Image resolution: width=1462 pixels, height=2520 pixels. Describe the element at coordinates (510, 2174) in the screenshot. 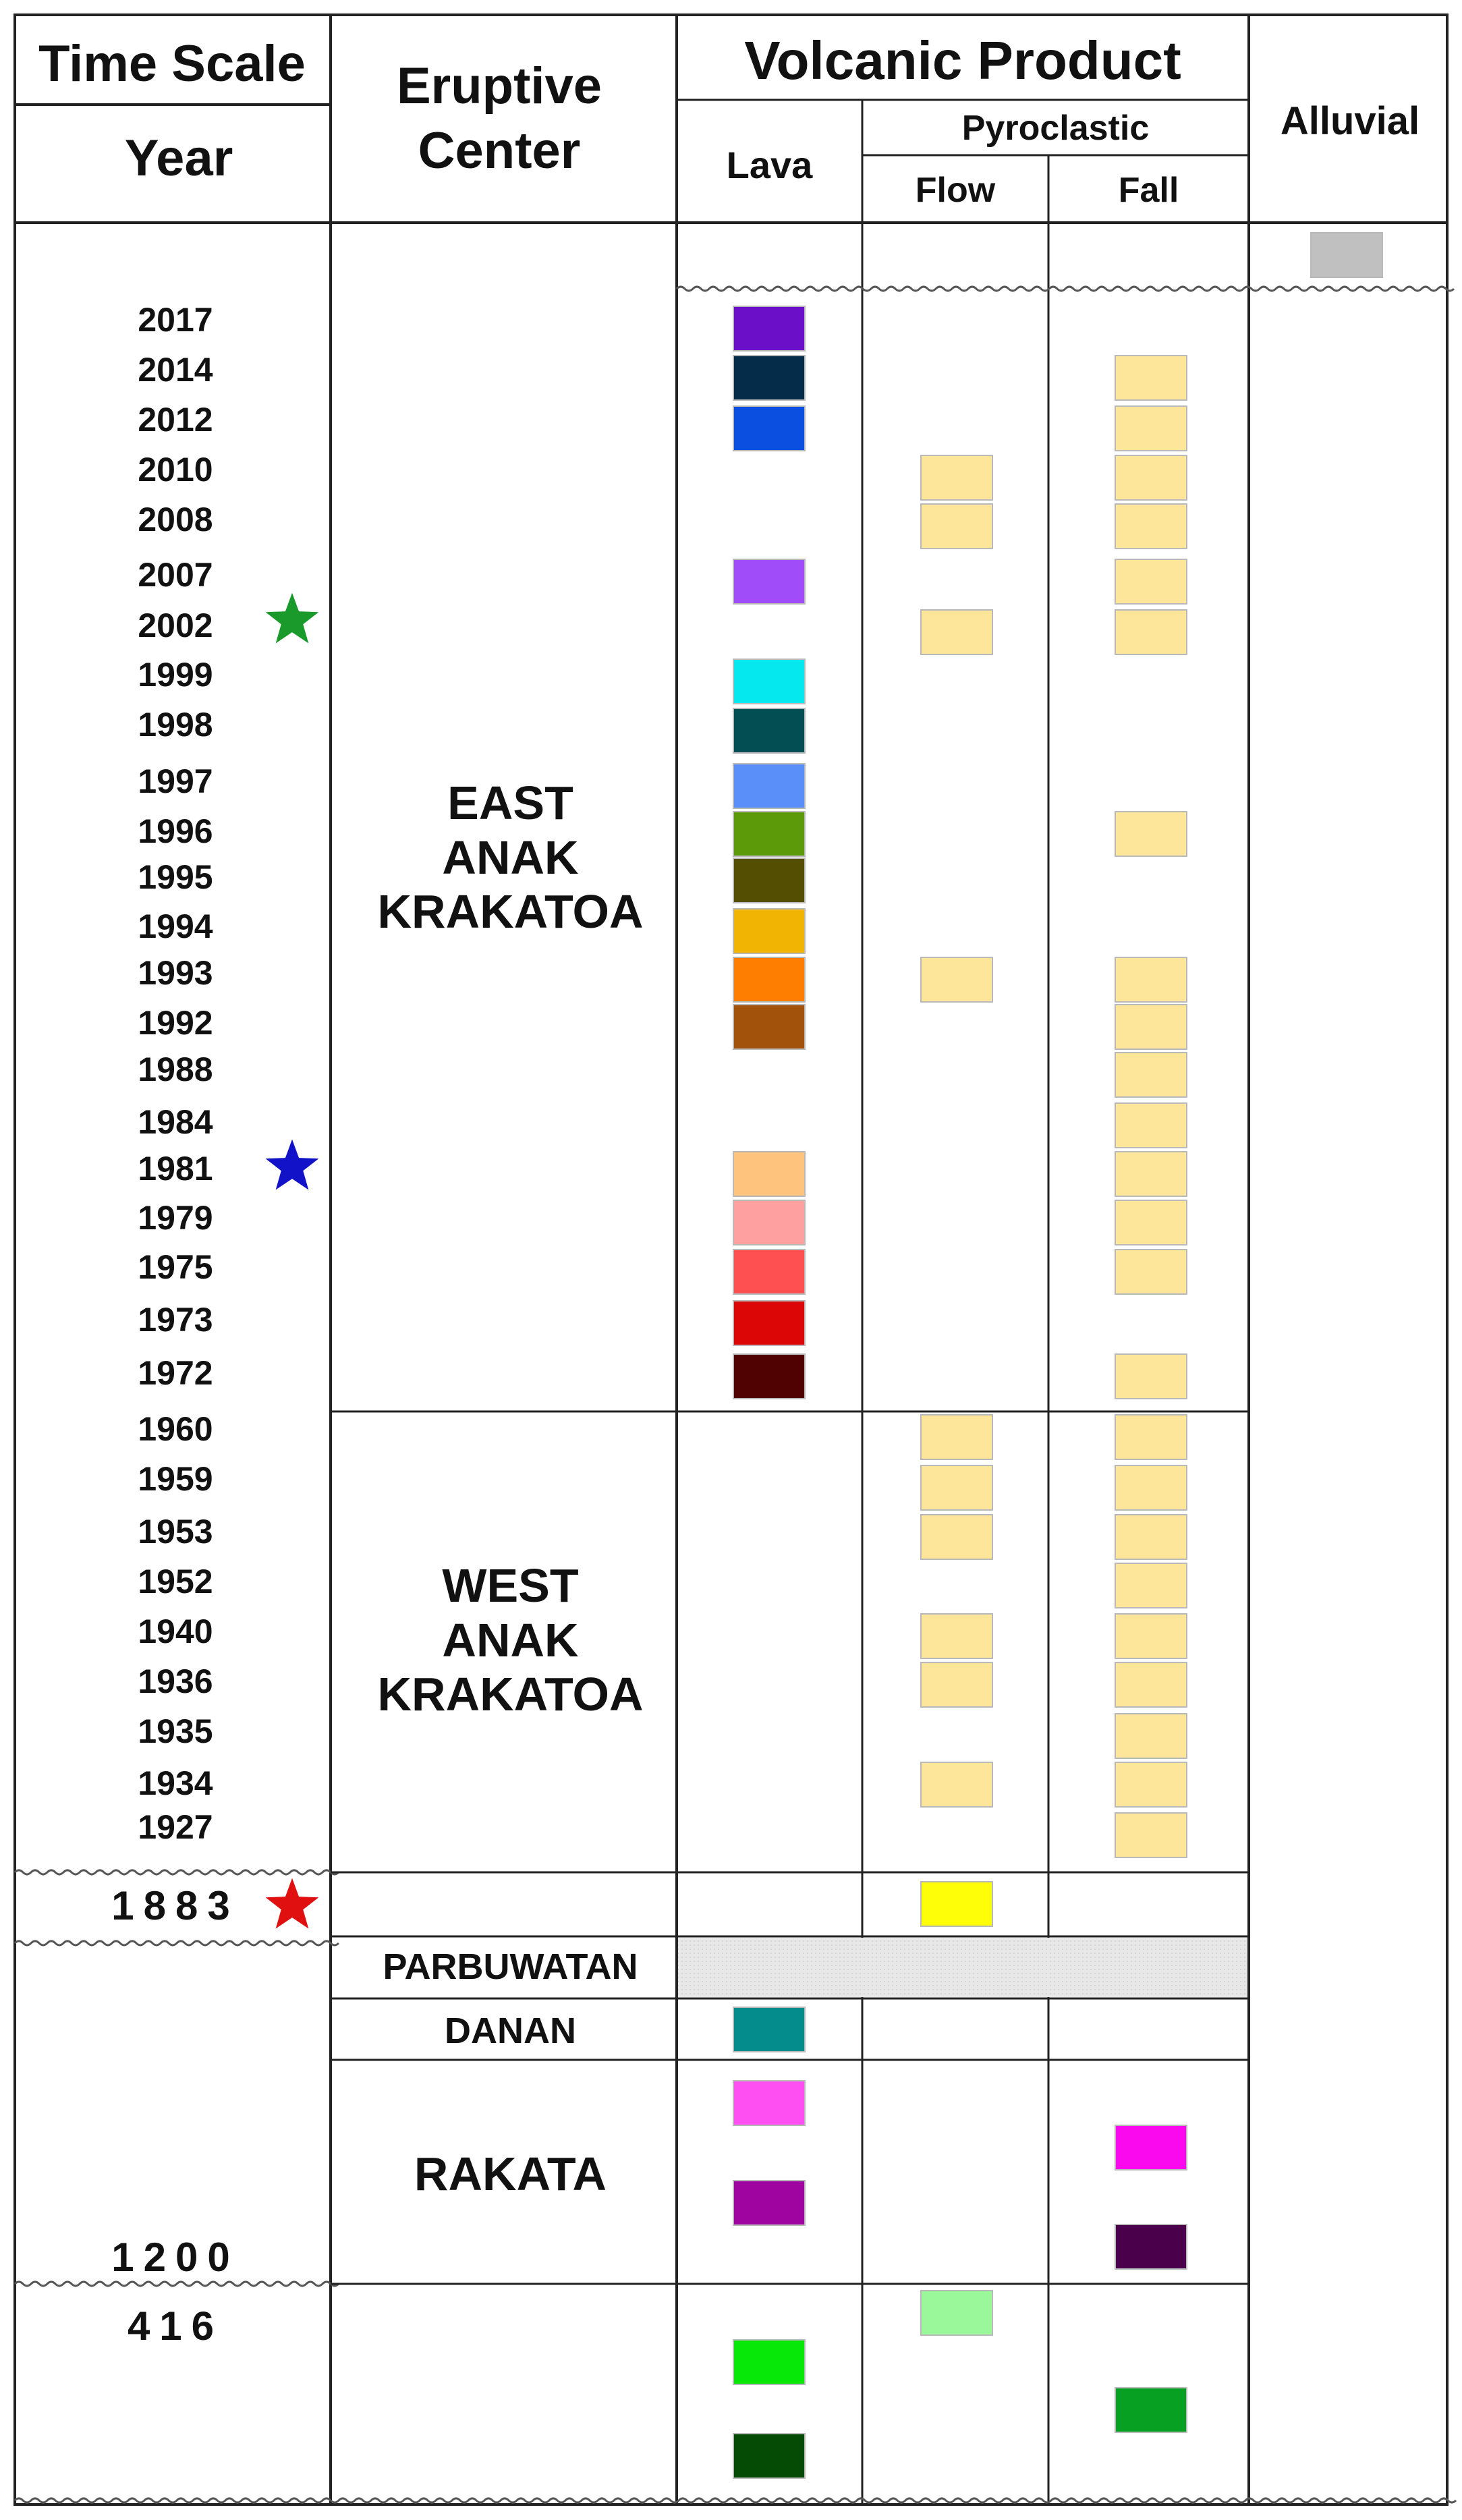

I see `eruptive-center-label: RAKATA` at that location.